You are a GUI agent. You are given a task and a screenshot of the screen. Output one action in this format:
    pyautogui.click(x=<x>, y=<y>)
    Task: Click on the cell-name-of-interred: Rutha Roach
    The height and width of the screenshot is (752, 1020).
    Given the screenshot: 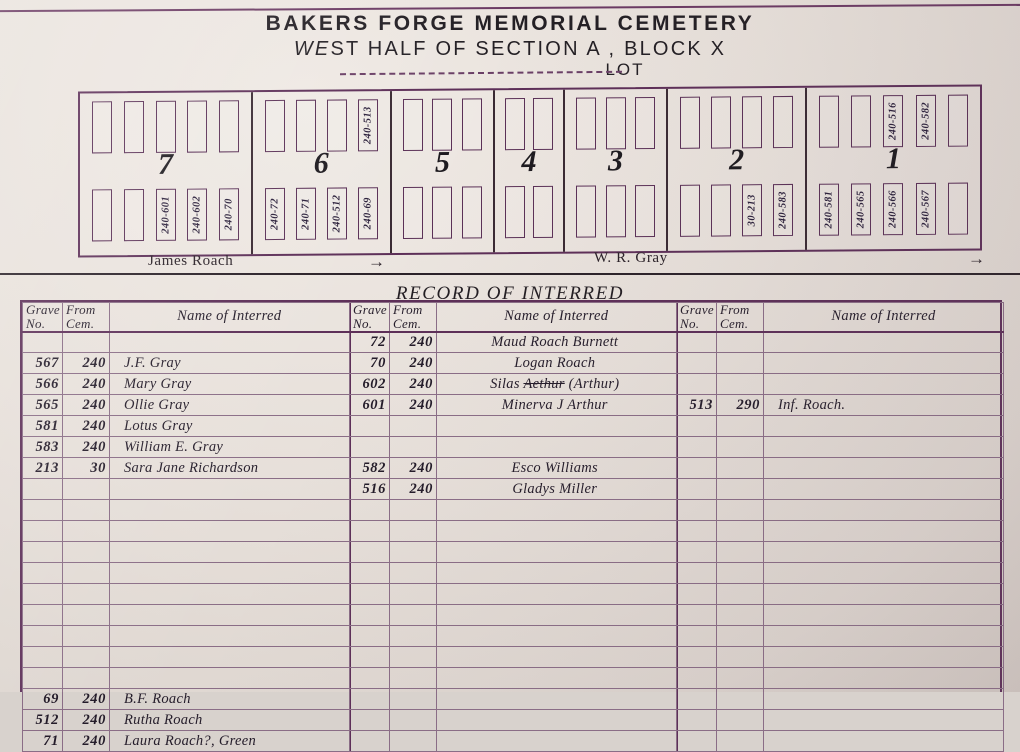 What is the action you would take?
    pyautogui.click(x=229, y=720)
    